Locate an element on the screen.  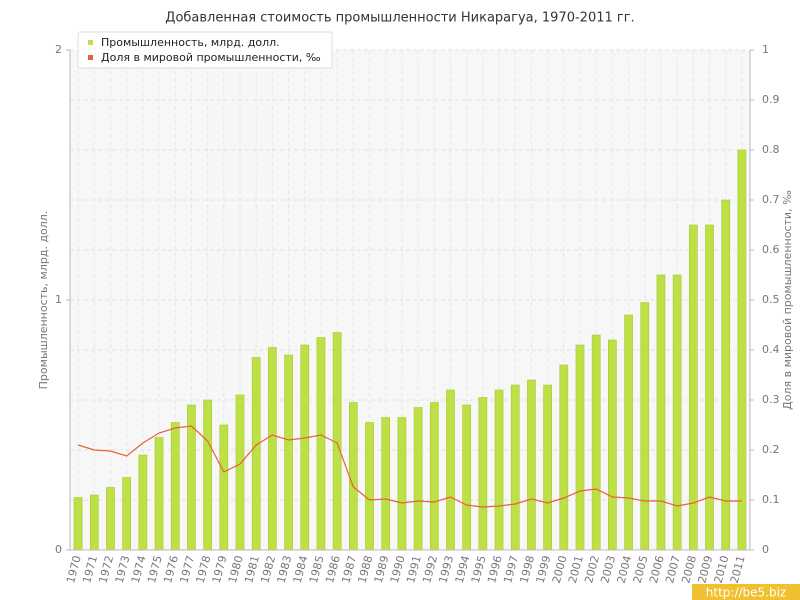
y2-axis-label: Доля в мировой промышленности, ‰ is located at coordinates (787, 300).